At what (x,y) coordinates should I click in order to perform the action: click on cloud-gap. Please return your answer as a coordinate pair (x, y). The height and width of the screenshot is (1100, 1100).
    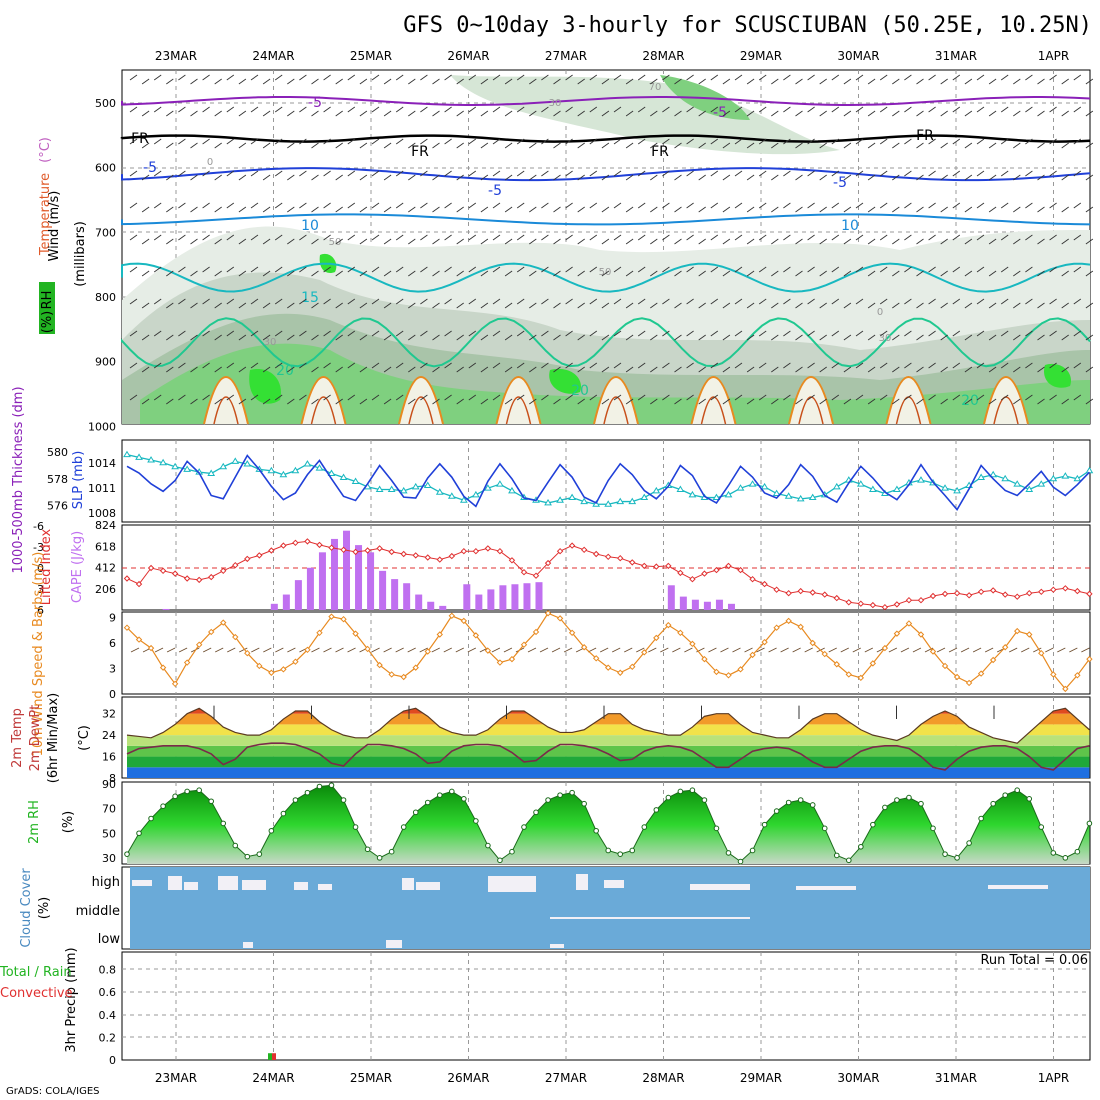
    Looking at the image, I should click on (428, 886).